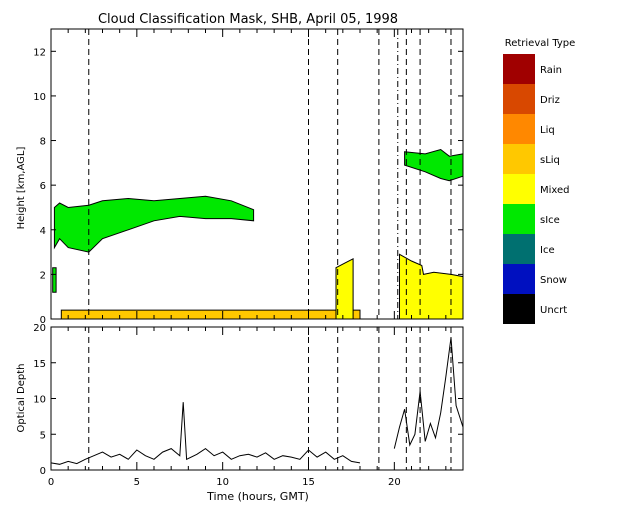 This screenshot has height=512, width=640. I want to click on legend-label-driz: Driz, so click(550, 100).